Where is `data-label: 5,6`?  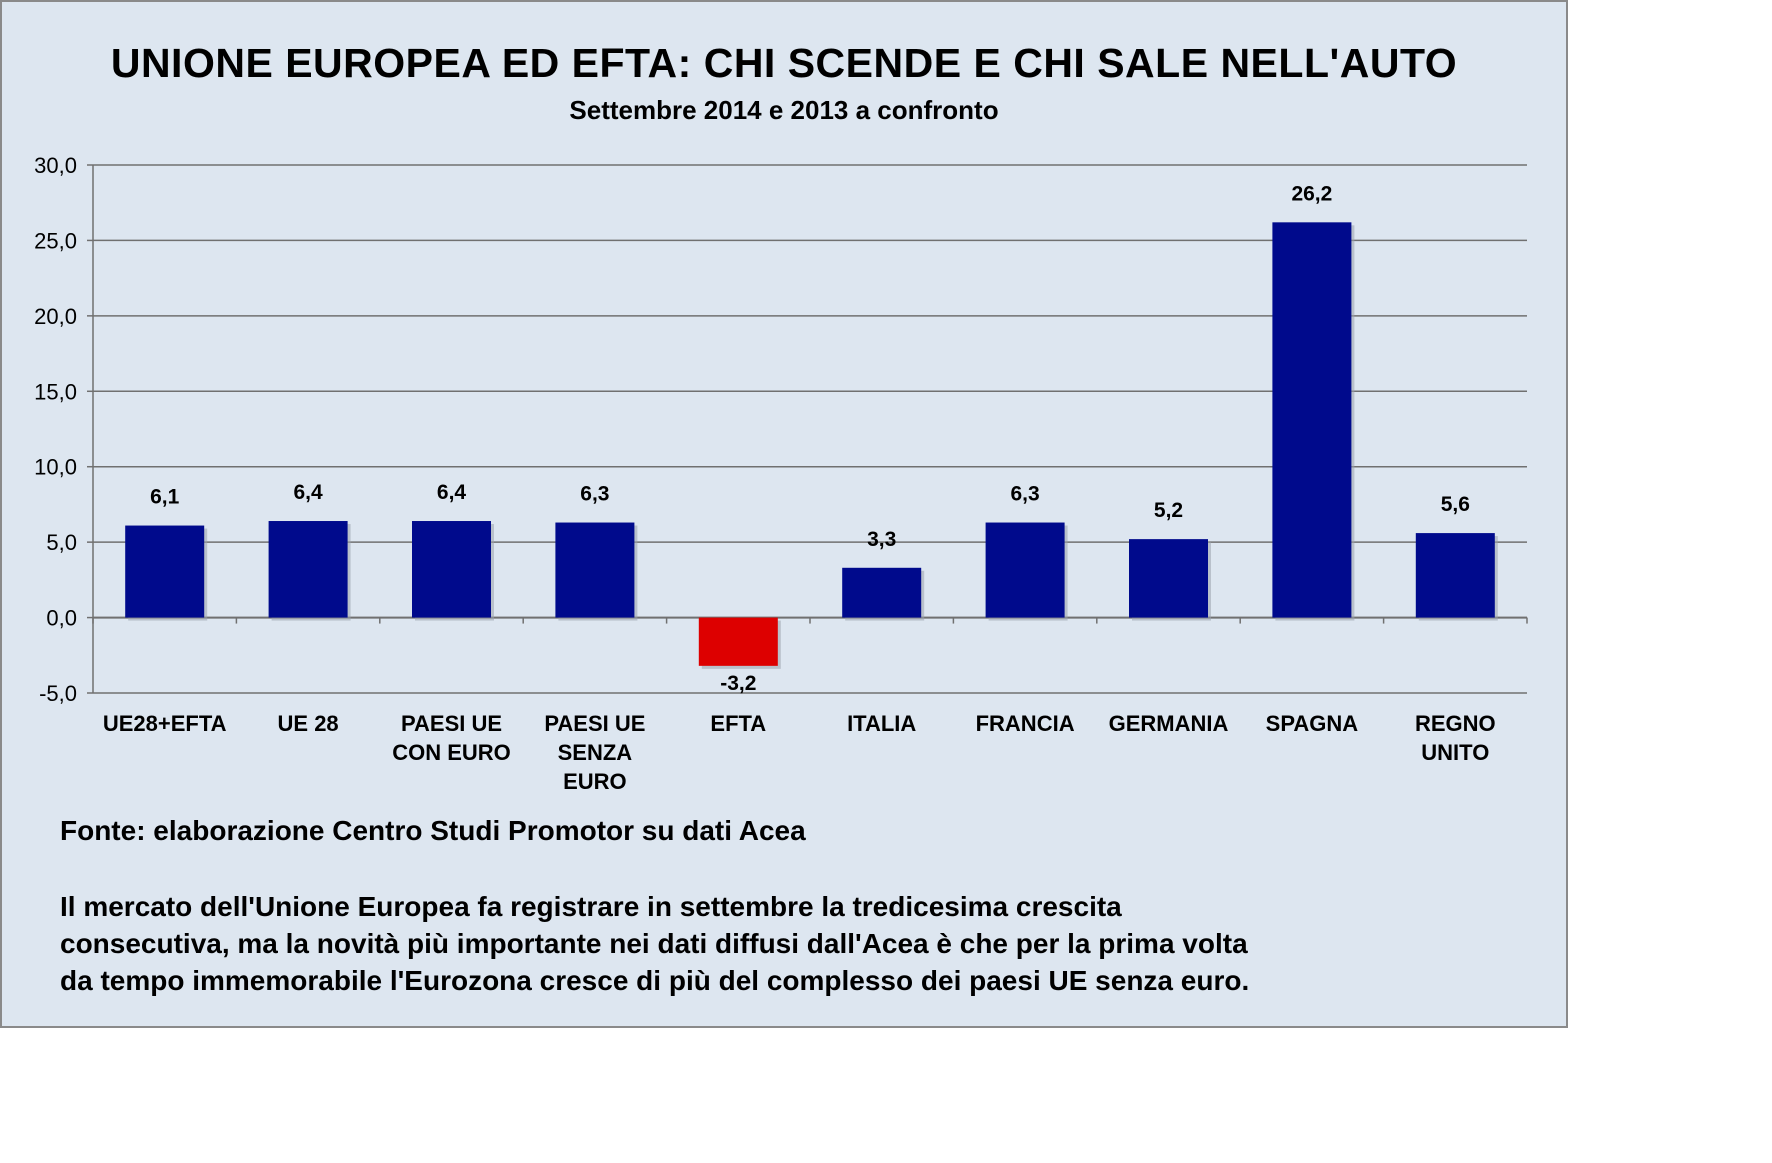
data-label: 5,6 is located at coordinates (1455, 504).